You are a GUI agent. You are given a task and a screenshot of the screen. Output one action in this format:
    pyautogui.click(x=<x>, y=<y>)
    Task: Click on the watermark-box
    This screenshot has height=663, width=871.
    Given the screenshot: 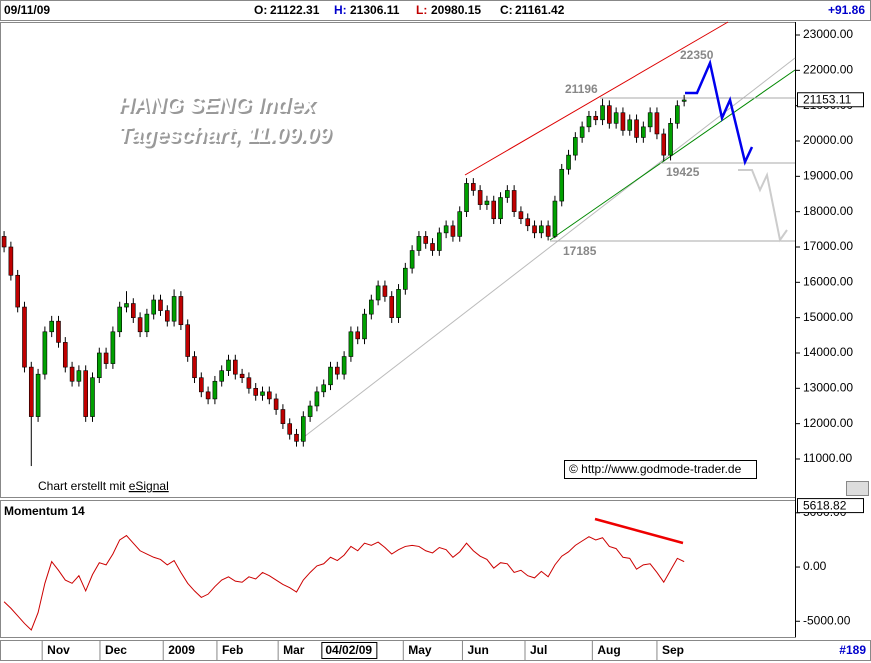 What is the action you would take?
    pyautogui.click(x=660, y=469)
    